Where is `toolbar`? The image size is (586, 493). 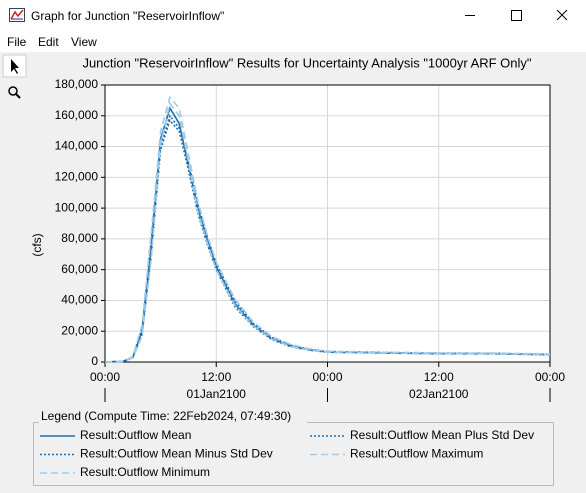
toolbar is located at coordinates (14, 76).